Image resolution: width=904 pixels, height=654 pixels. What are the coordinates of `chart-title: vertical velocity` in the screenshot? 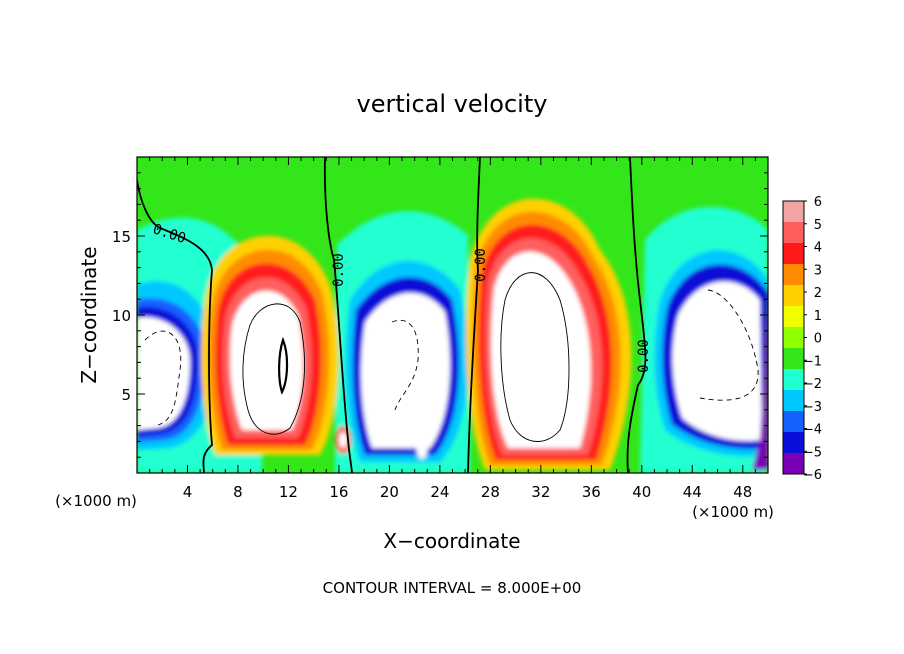 It's located at (452, 104).